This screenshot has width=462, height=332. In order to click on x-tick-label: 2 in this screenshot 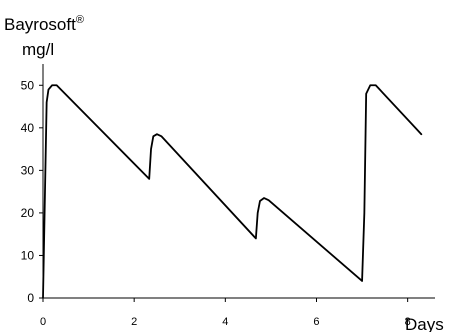, I will do `click(134, 322)`.